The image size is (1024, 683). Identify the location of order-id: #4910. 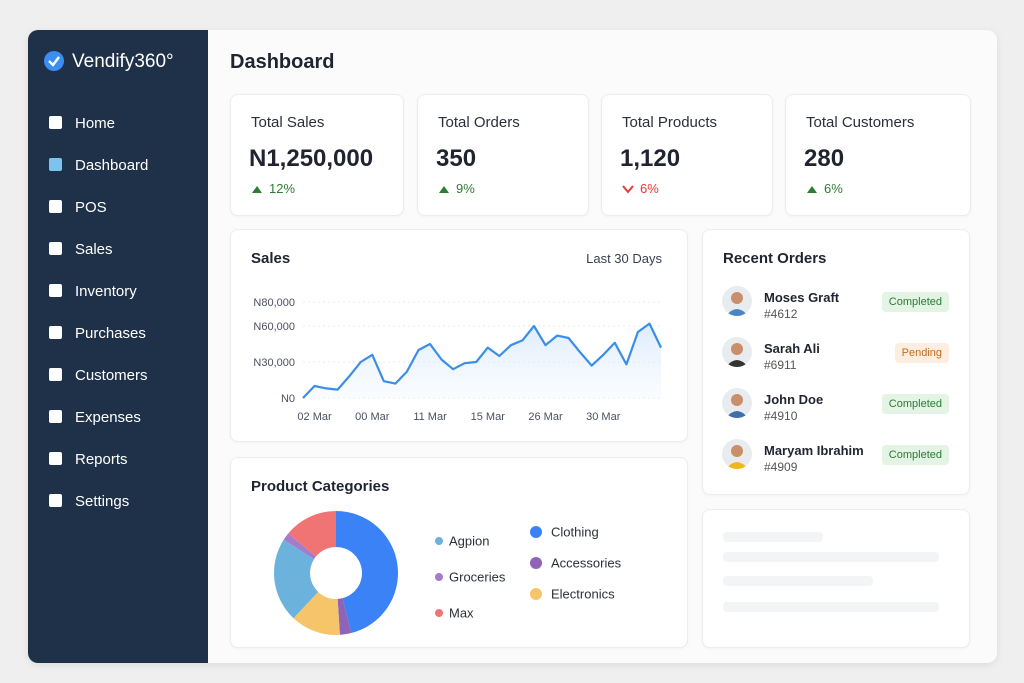
(781, 416).